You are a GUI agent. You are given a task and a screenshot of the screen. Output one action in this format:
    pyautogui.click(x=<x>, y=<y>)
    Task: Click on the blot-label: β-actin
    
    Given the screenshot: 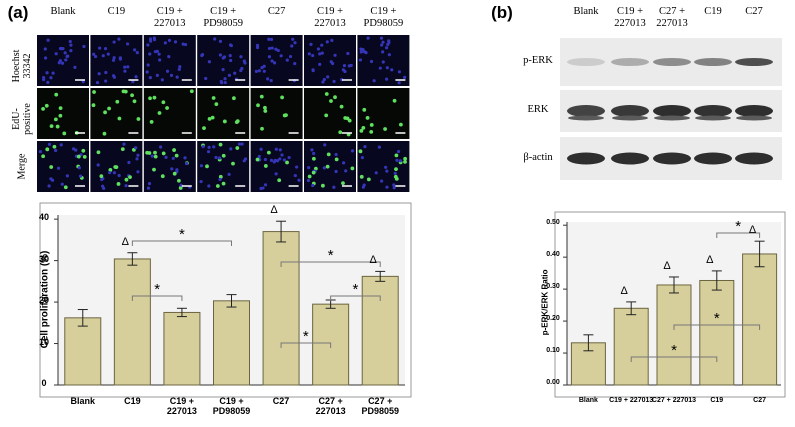 What is the action you would take?
    pyautogui.click(x=538, y=157)
    